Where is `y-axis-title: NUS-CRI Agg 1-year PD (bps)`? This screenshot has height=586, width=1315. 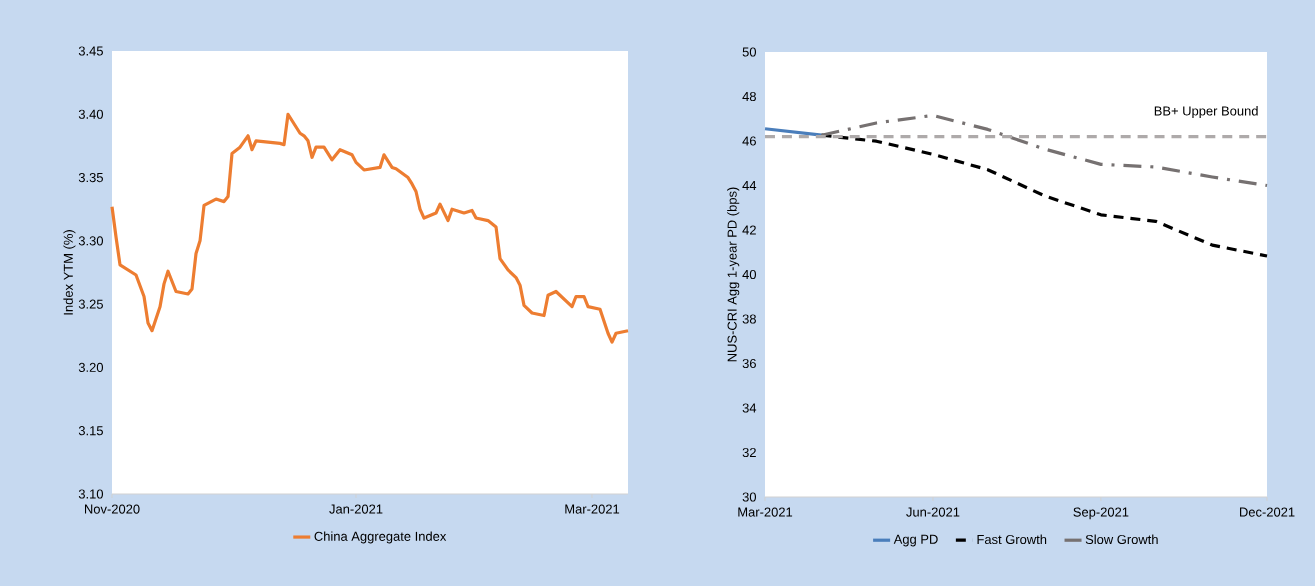 y-axis-title: NUS-CRI Agg 1-year PD (bps) is located at coordinates (733, 274).